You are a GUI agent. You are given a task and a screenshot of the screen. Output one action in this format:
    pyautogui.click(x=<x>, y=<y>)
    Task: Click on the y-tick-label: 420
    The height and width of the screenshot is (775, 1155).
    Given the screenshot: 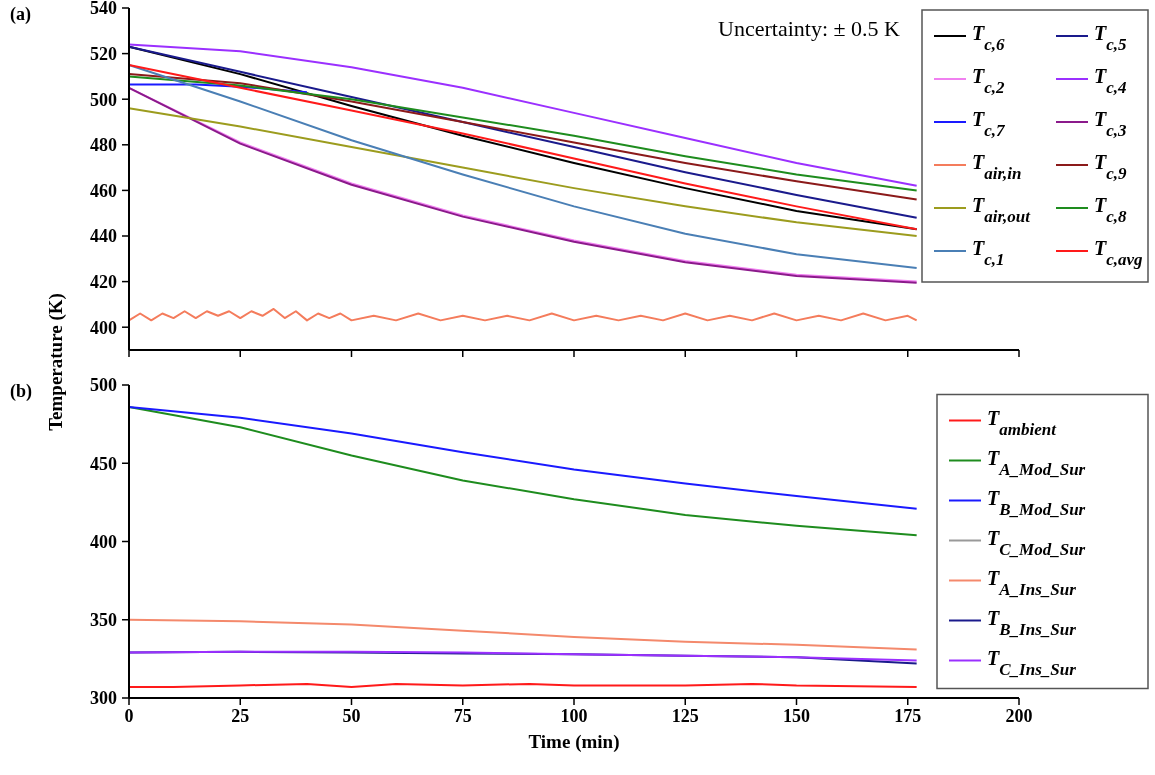 What is the action you would take?
    pyautogui.click(x=103, y=281)
    